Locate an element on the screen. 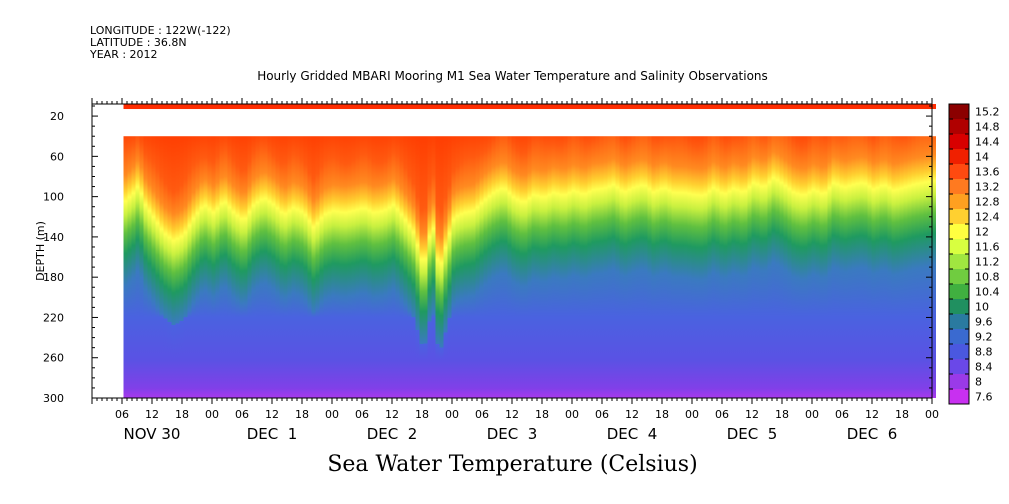 The height and width of the screenshot is (504, 1009). colorbar-label: 12.4 is located at coordinates (987, 217).